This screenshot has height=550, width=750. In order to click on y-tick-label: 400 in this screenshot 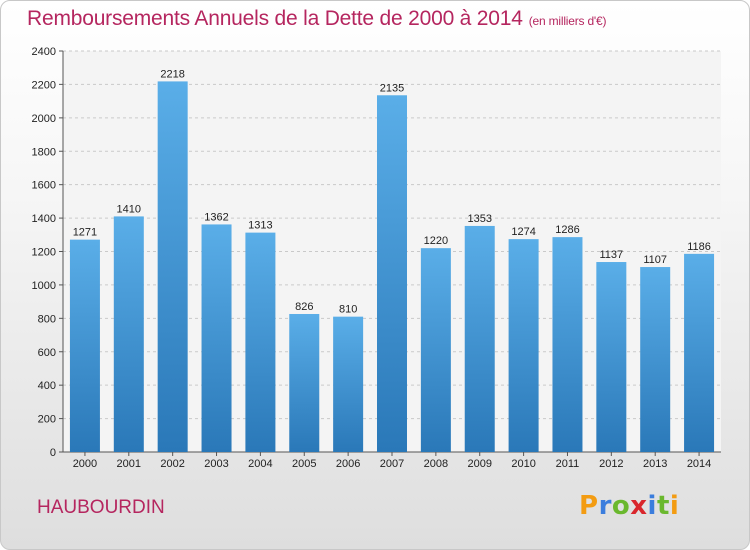, I will do `click(47, 386)`.